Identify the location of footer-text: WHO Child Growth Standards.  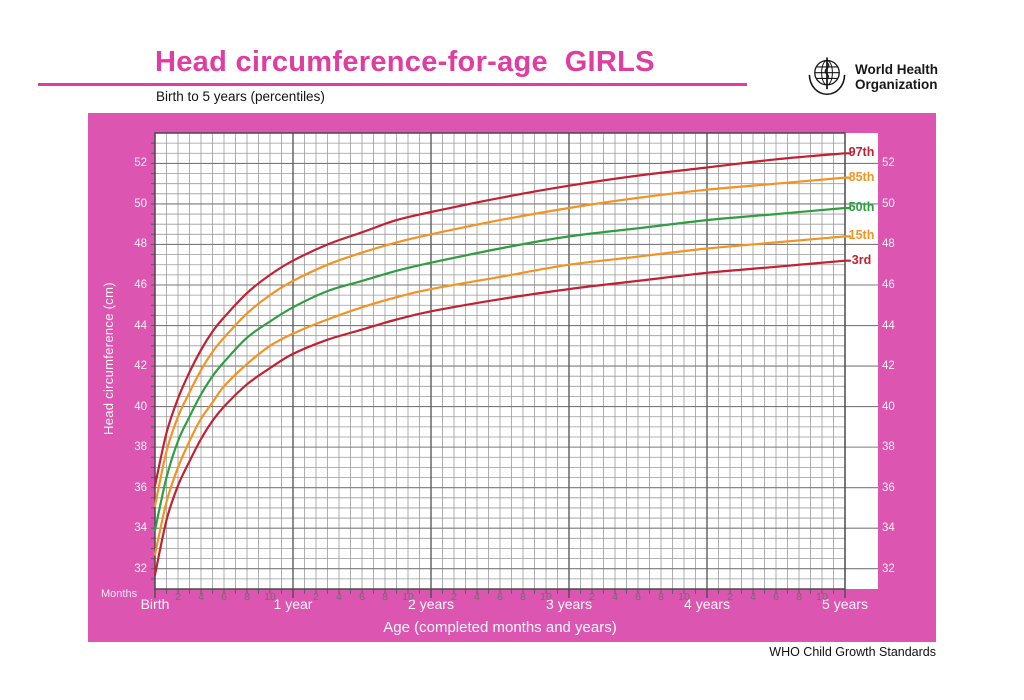
(852, 652).